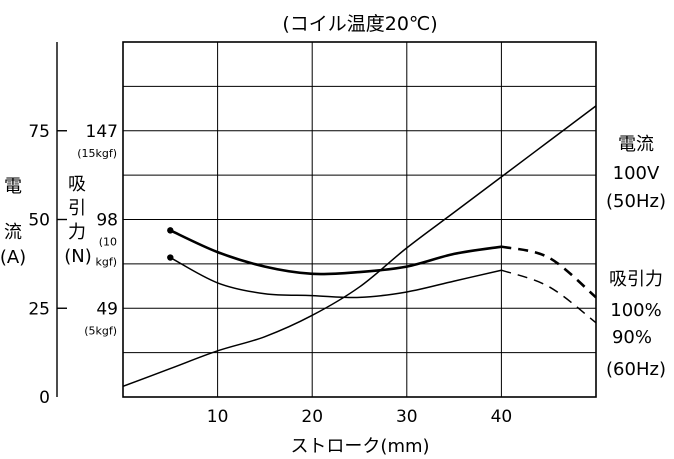  What do you see at coordinates (359, 417) in the screenshot?
I see `x-tick-labels: 10 20 30 40` at bounding box center [359, 417].